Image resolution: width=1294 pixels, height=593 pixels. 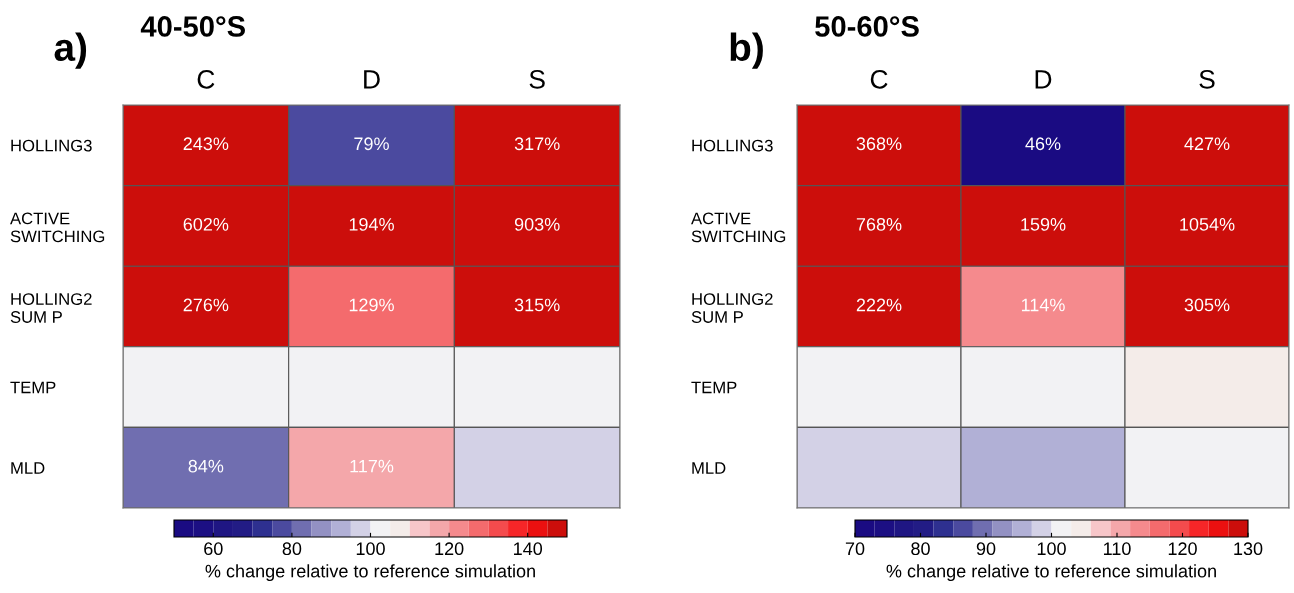 What do you see at coordinates (879, 305) in the screenshot?
I see `data-label: 222%` at bounding box center [879, 305].